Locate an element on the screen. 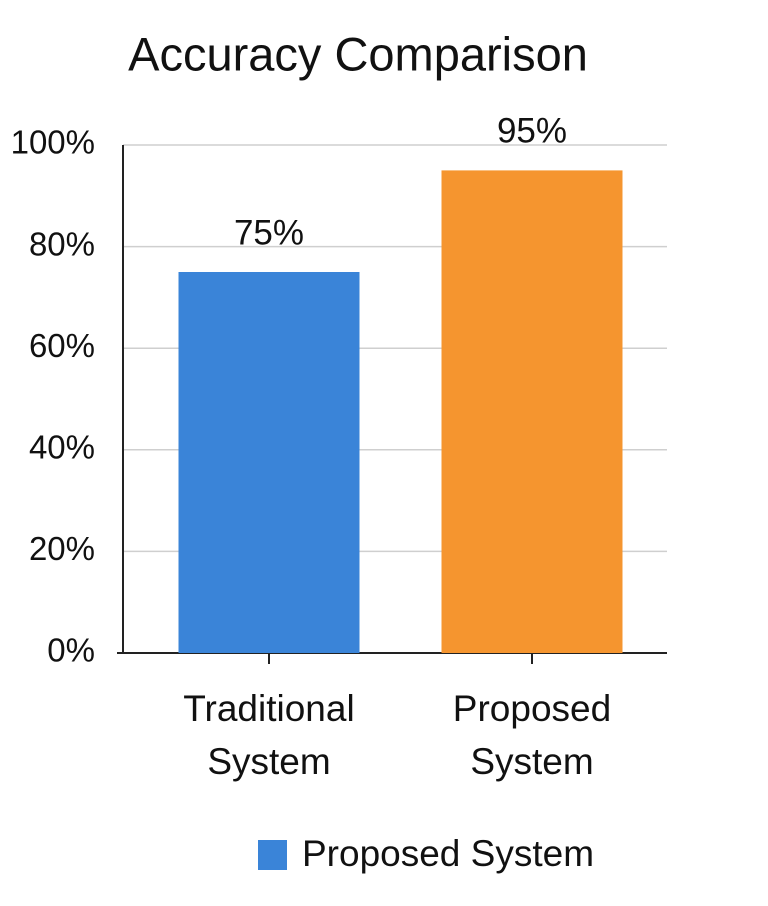 This screenshot has height=906, width=768. legend-swatch is located at coordinates (272, 855).